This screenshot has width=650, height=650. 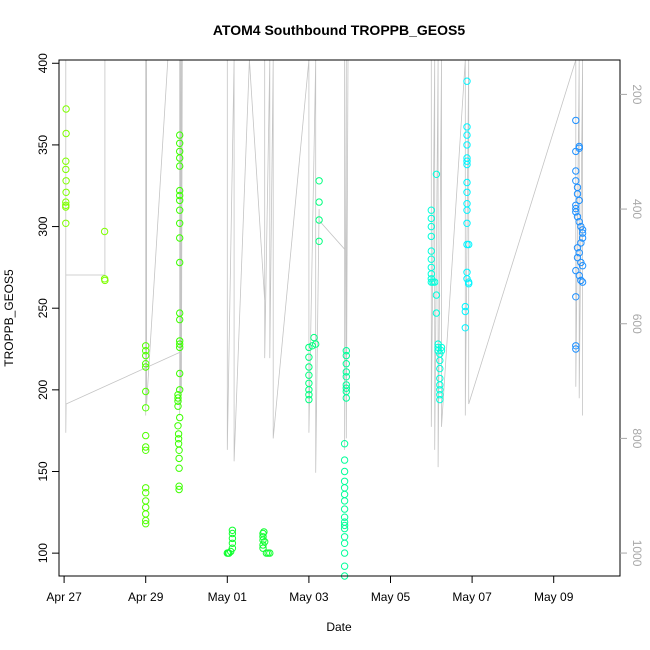 I want to click on x-tick-label: May 07, so click(x=472, y=597).